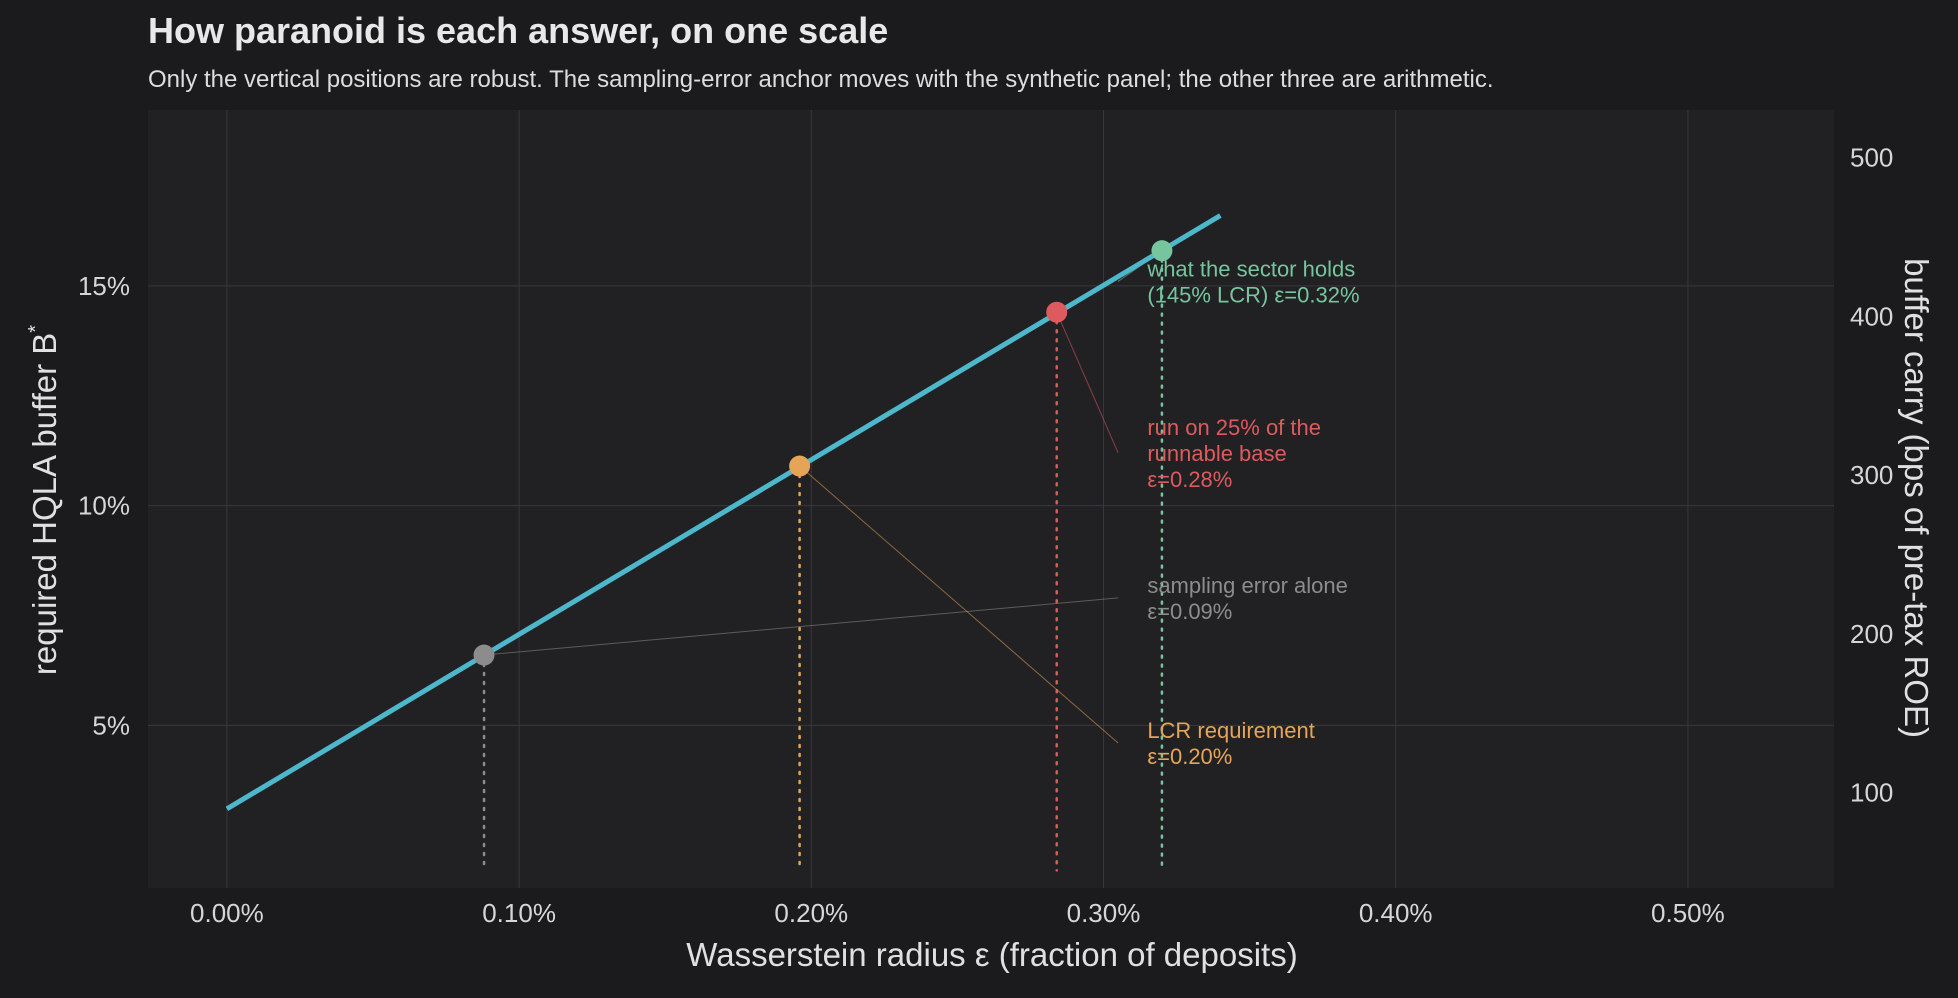 Image resolution: width=1958 pixels, height=998 pixels. Describe the element at coordinates (811, 913) in the screenshot. I see `x-tick-label: 0.20%` at that location.